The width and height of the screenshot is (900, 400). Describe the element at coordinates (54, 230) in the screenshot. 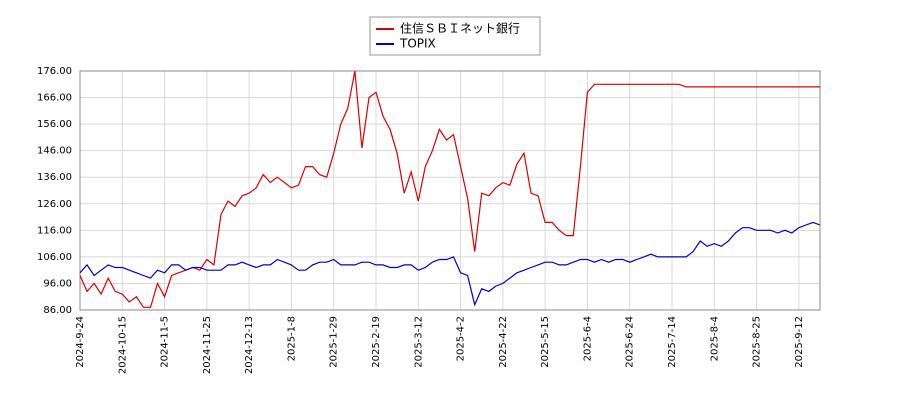

I see `y-tick-label: 116.00` at that location.